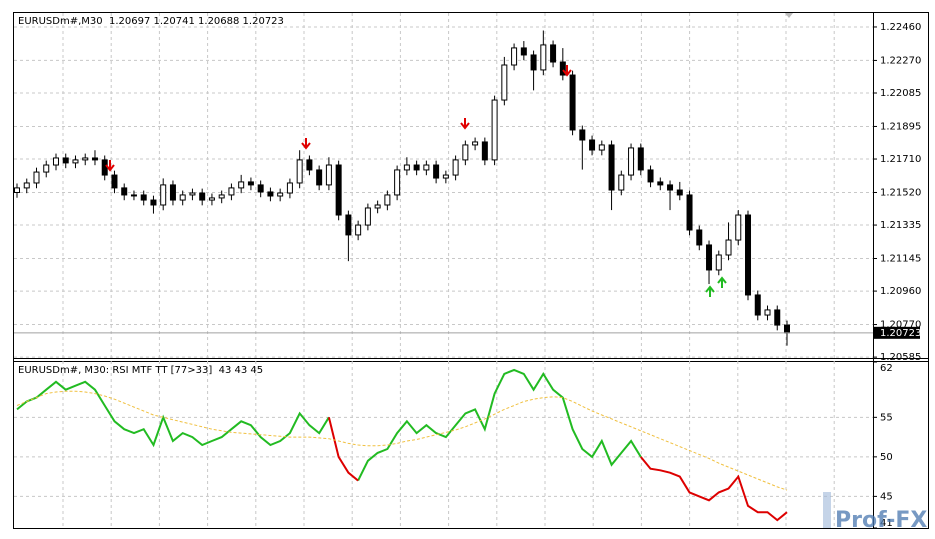 The height and width of the screenshot is (539, 935). Describe the element at coordinates (900, 126) in the screenshot. I see `y-tick-label: 1.21895` at that location.